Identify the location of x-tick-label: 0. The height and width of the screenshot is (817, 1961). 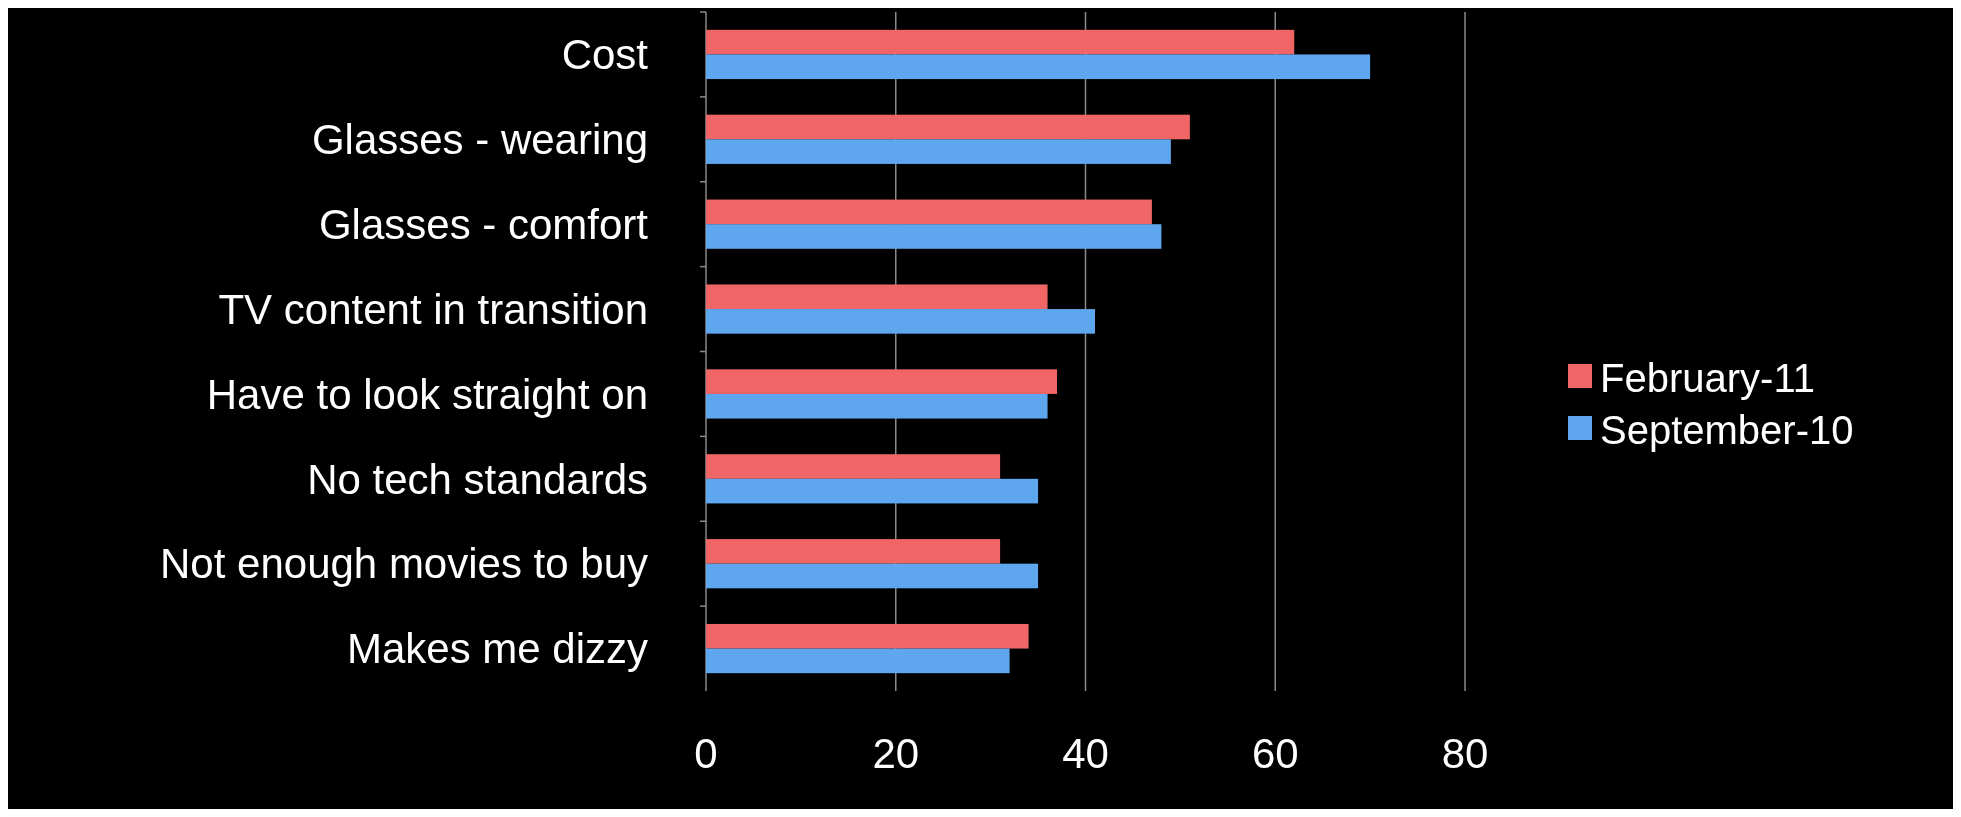
(706, 753).